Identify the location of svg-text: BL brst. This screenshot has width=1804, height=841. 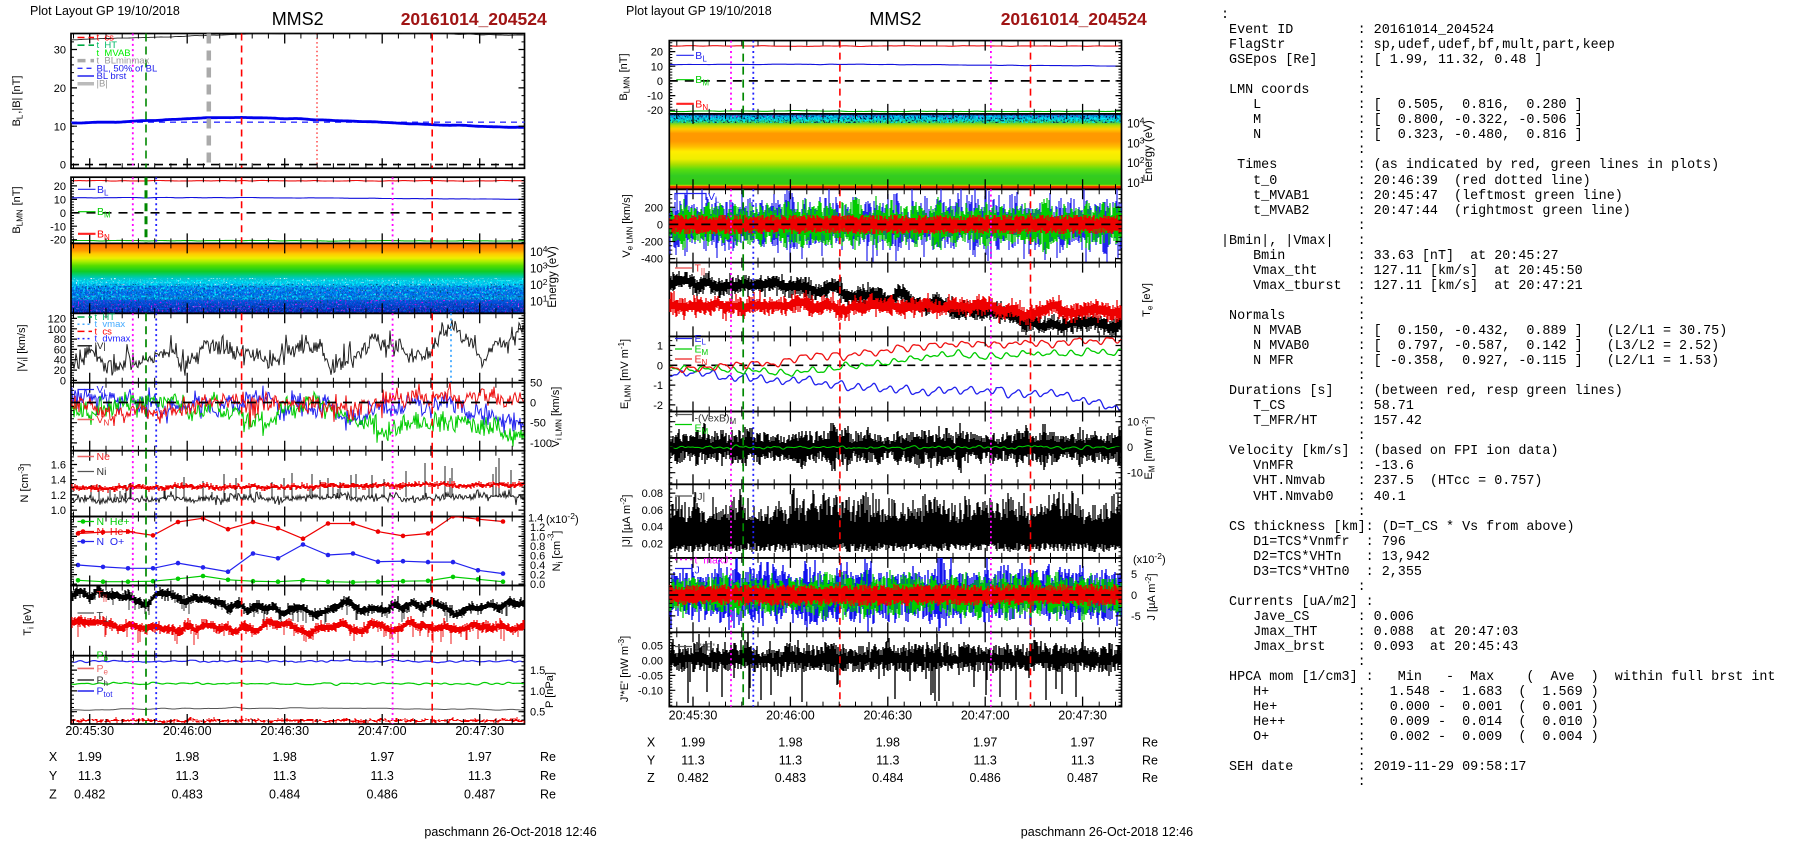
(112, 76).